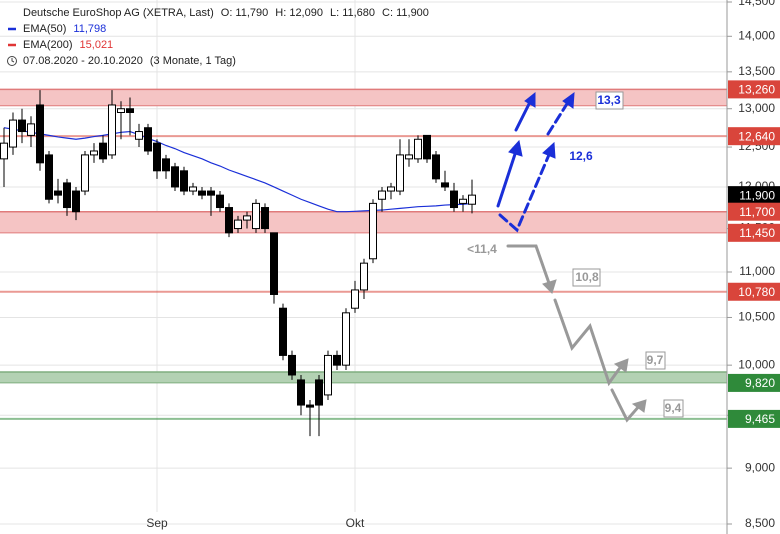 This screenshot has width=780, height=534. I want to click on annotation: 10,8, so click(587, 277).